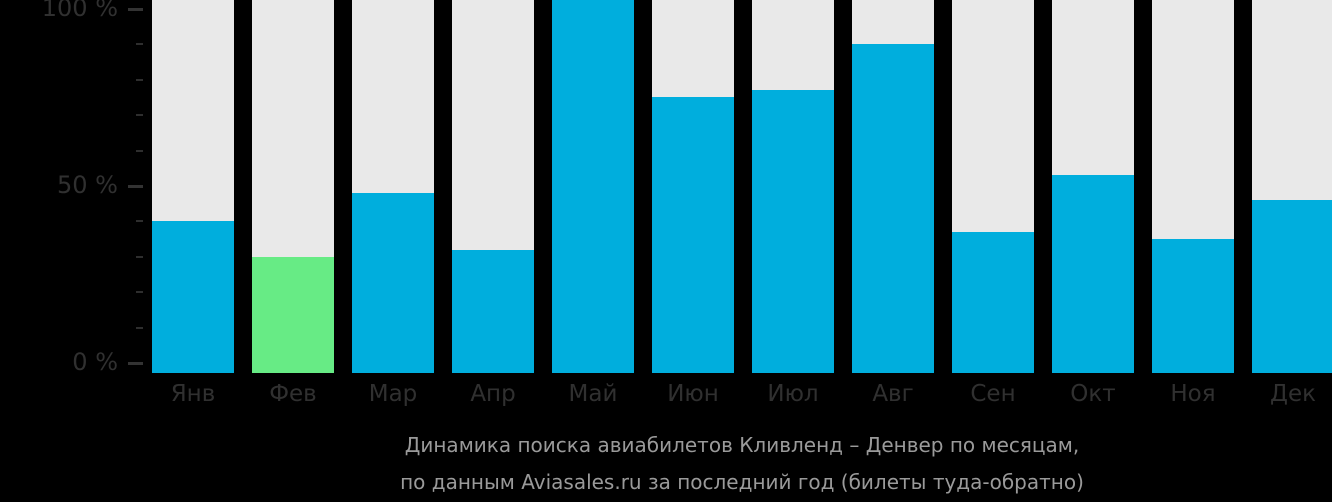  I want to click on month-label: Дек, so click(1292, 394).